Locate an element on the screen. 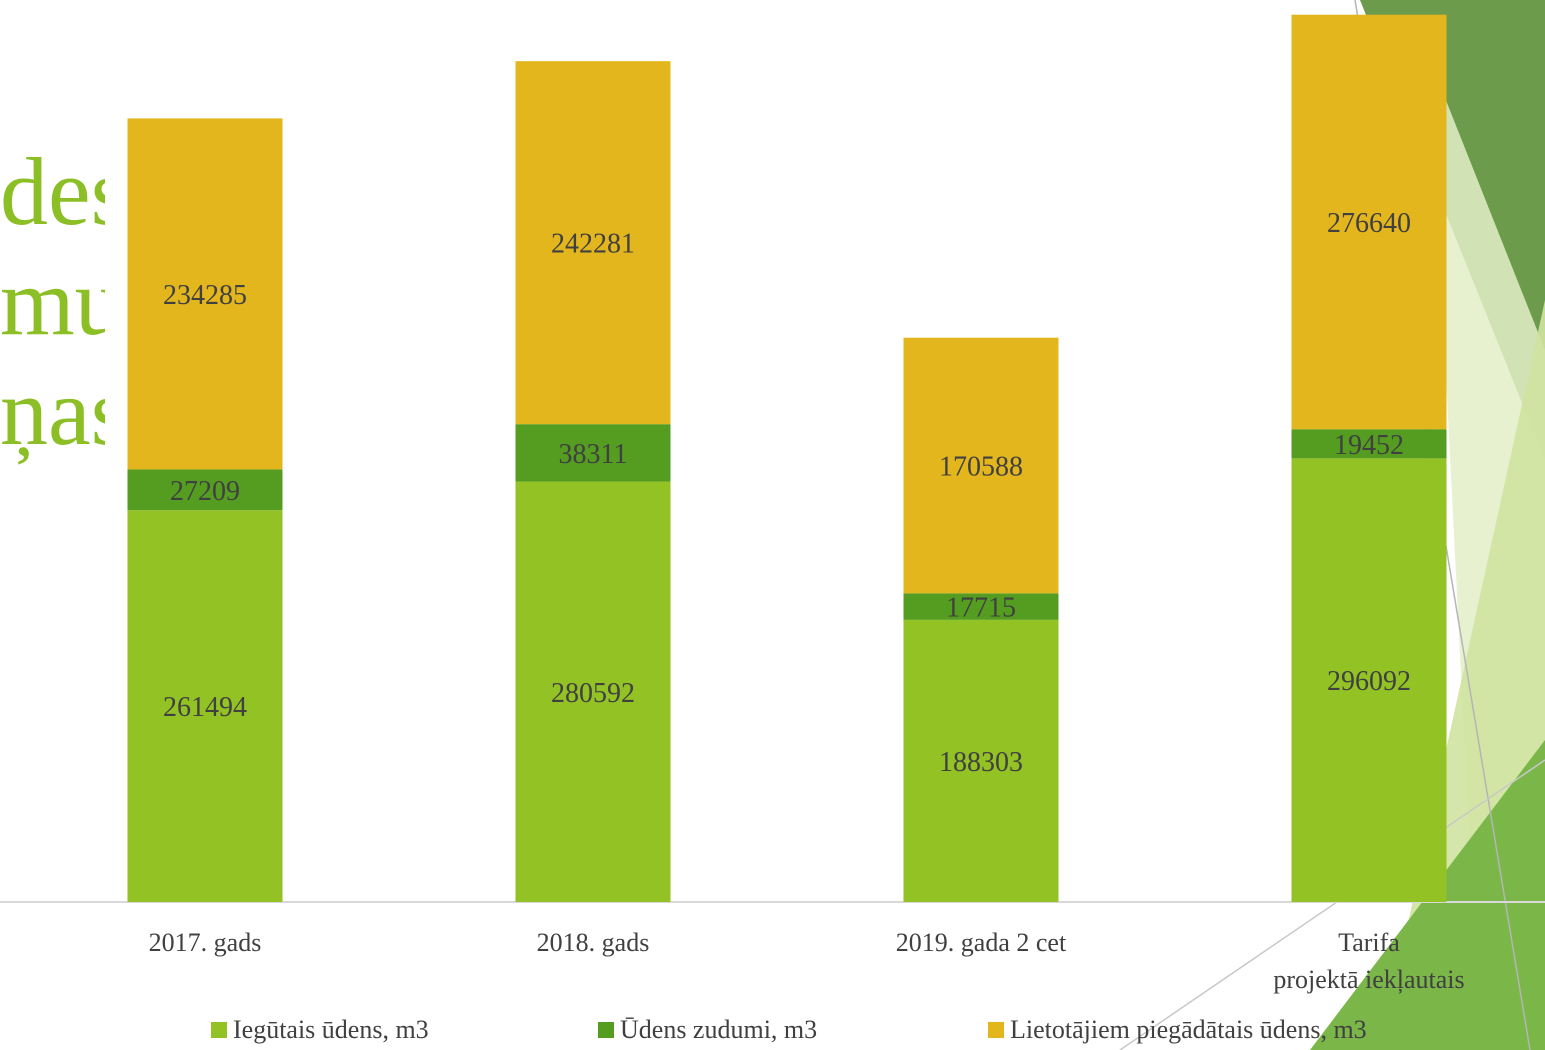 This screenshot has height=1050, width=1545. legend-item: Lietotājiem piegādātais ūdens, m3 is located at coordinates (1177, 1030).